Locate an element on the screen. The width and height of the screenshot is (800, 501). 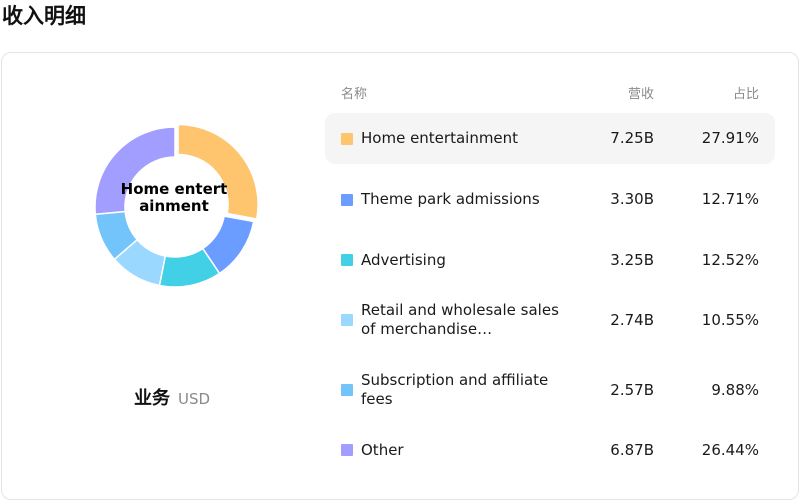
legend-item-revenue: 3.25B is located at coordinates (632, 259).